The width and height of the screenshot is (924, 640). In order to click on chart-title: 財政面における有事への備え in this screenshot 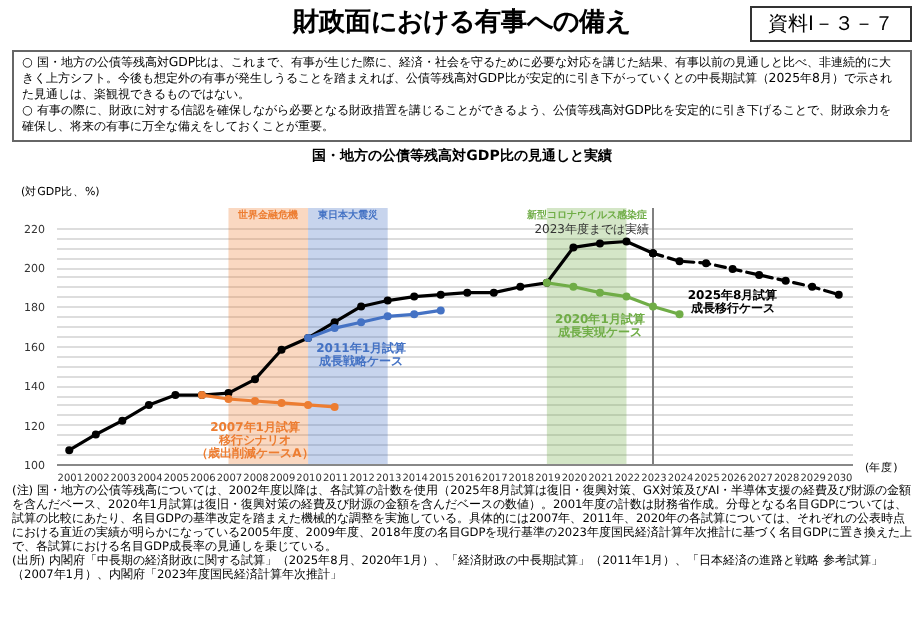, I will do `click(462, 23)`.